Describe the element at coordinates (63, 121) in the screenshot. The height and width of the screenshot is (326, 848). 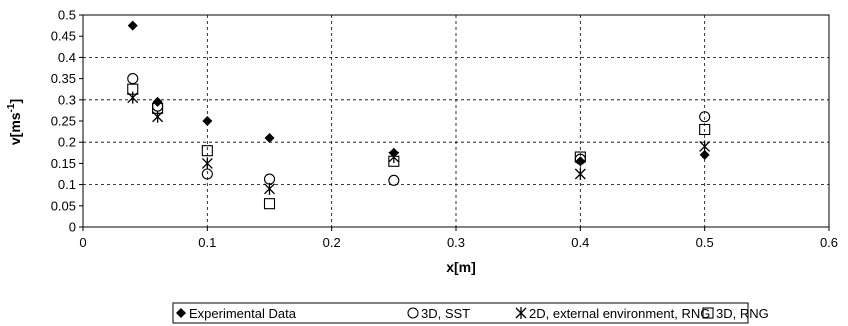
I see `y-tick-label: 0.25` at that location.